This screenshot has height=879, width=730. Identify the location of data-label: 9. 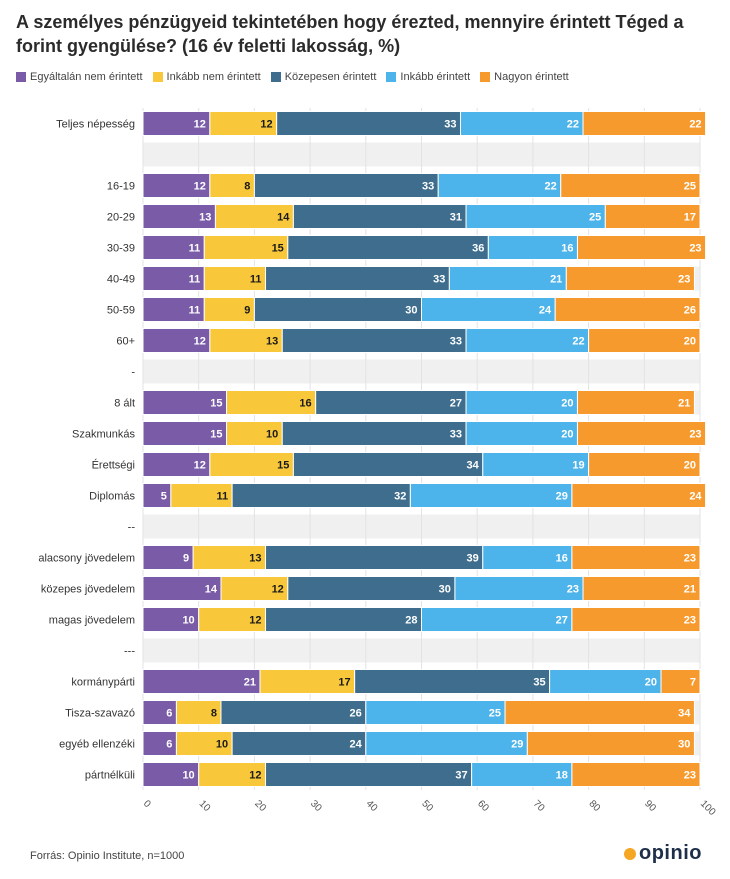
(186, 559).